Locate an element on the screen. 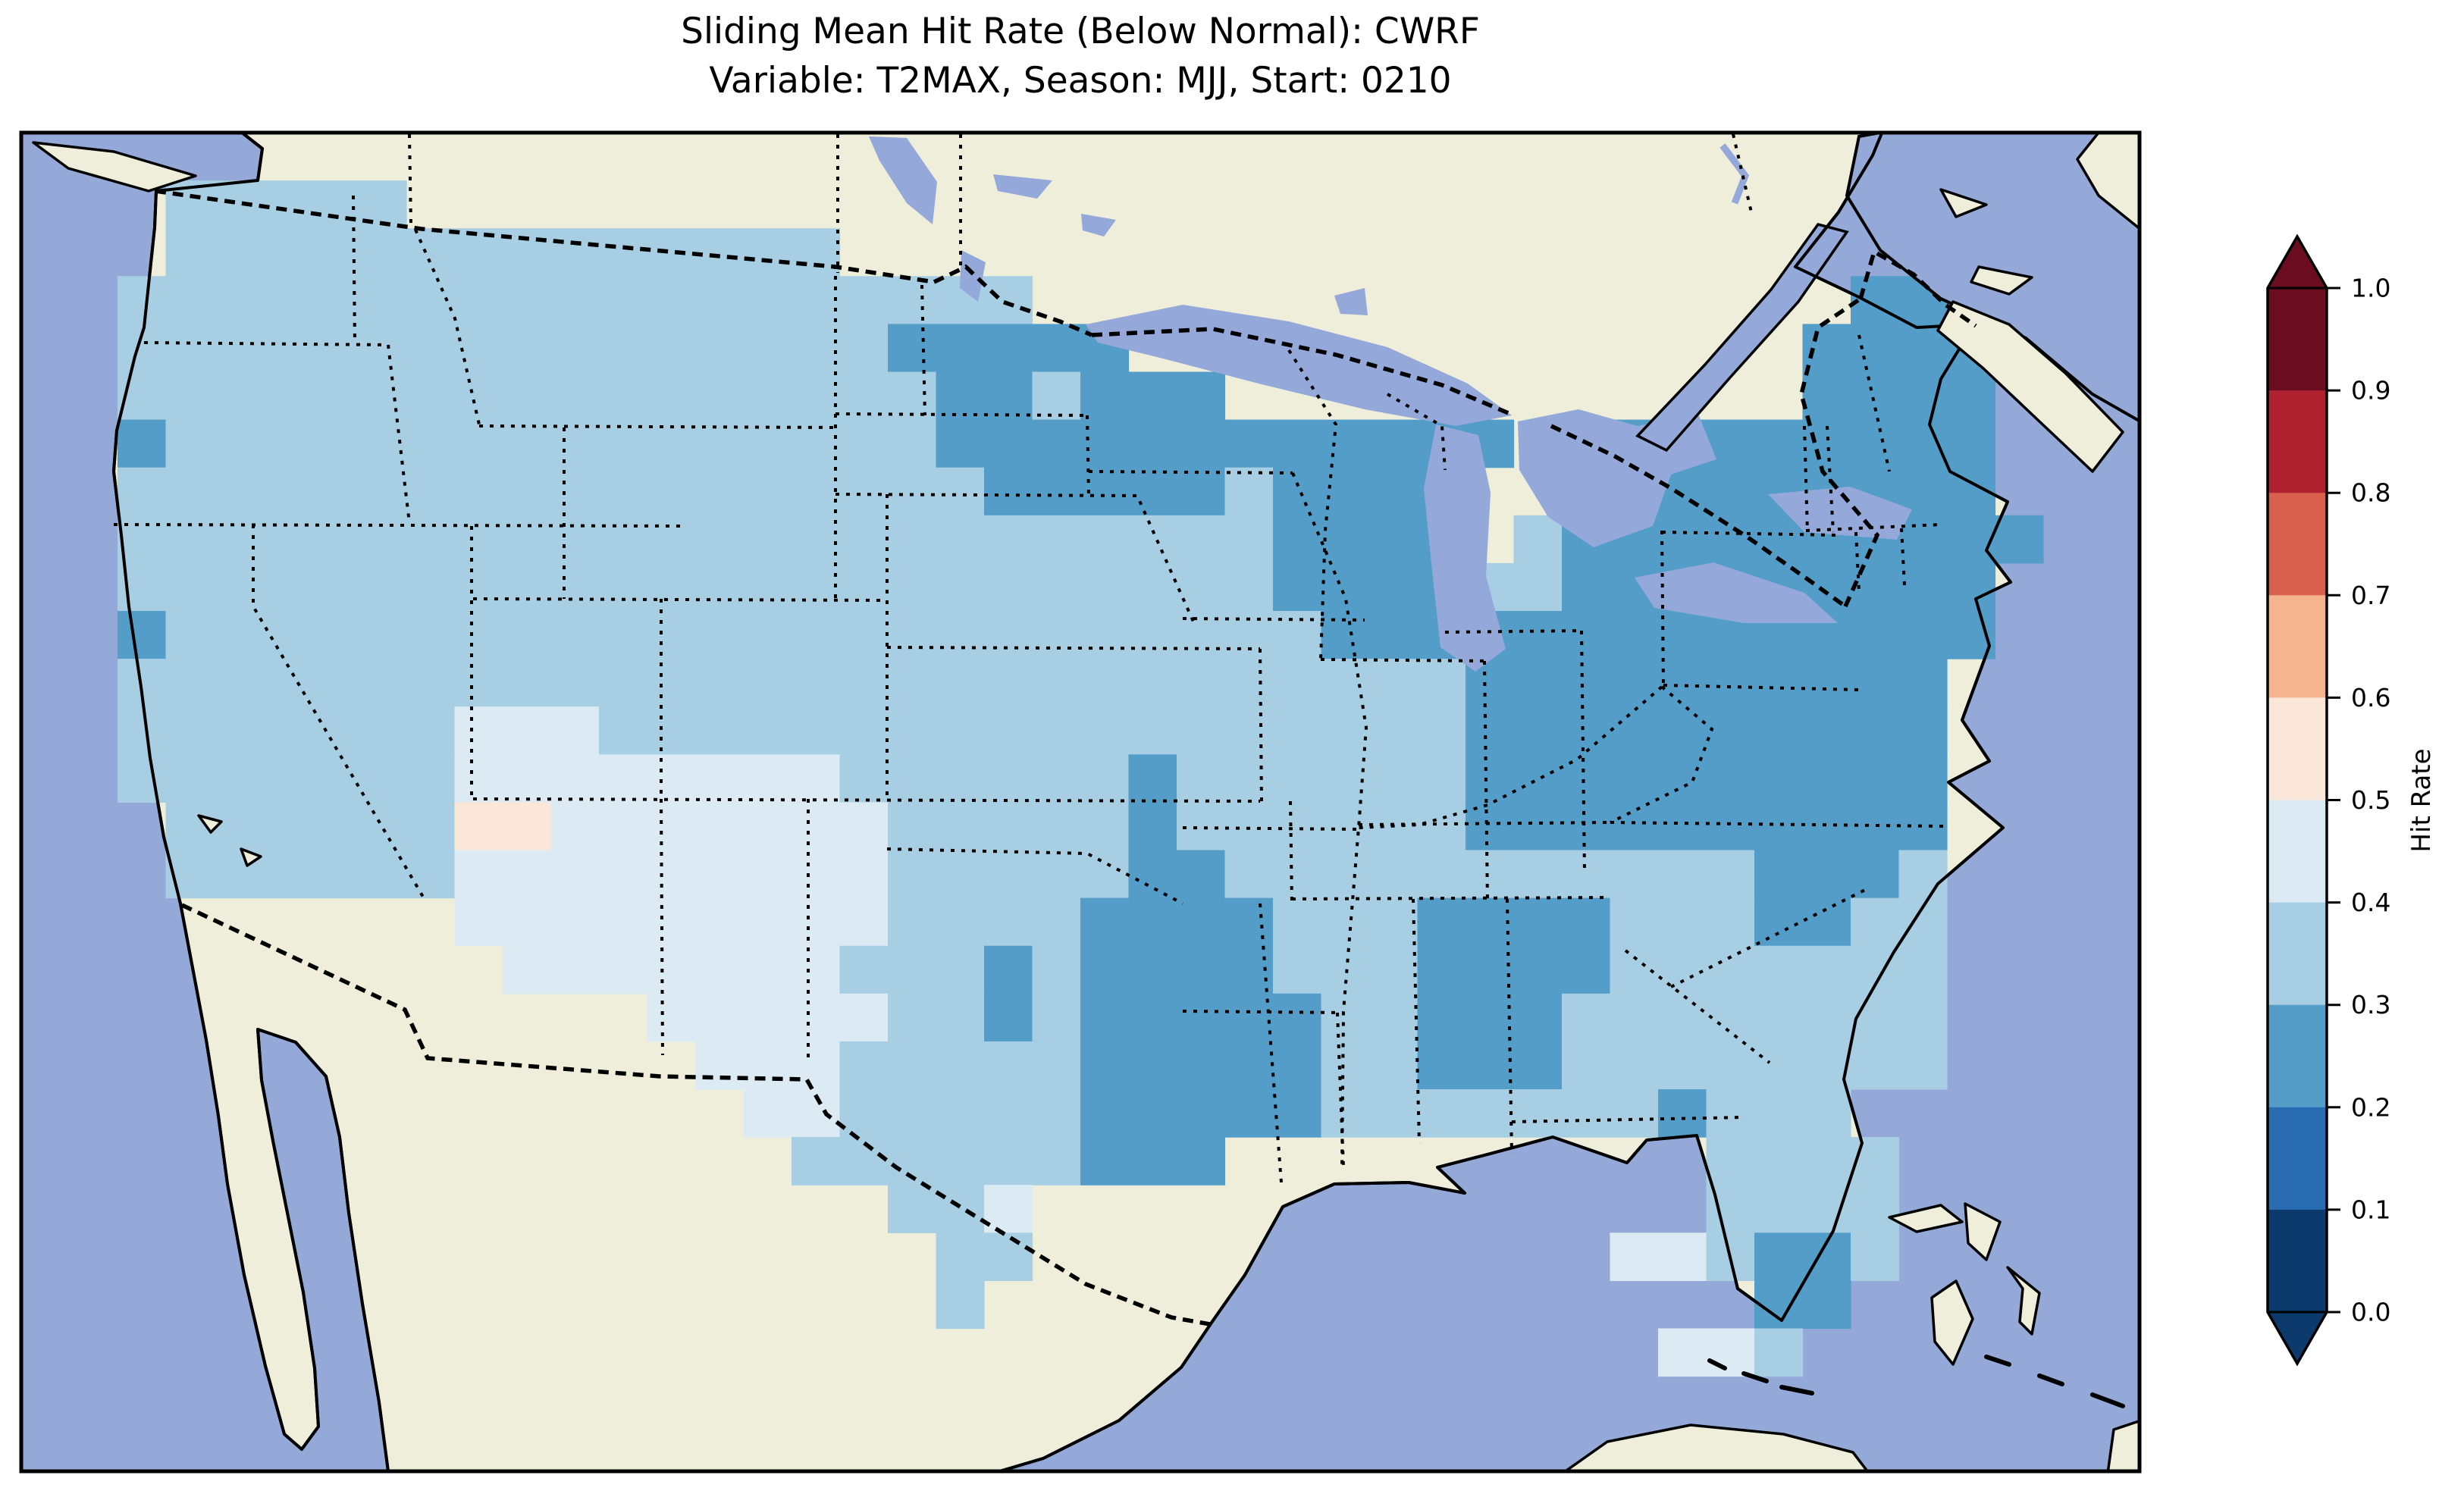  vancouver-island is located at coordinates (114, 167).